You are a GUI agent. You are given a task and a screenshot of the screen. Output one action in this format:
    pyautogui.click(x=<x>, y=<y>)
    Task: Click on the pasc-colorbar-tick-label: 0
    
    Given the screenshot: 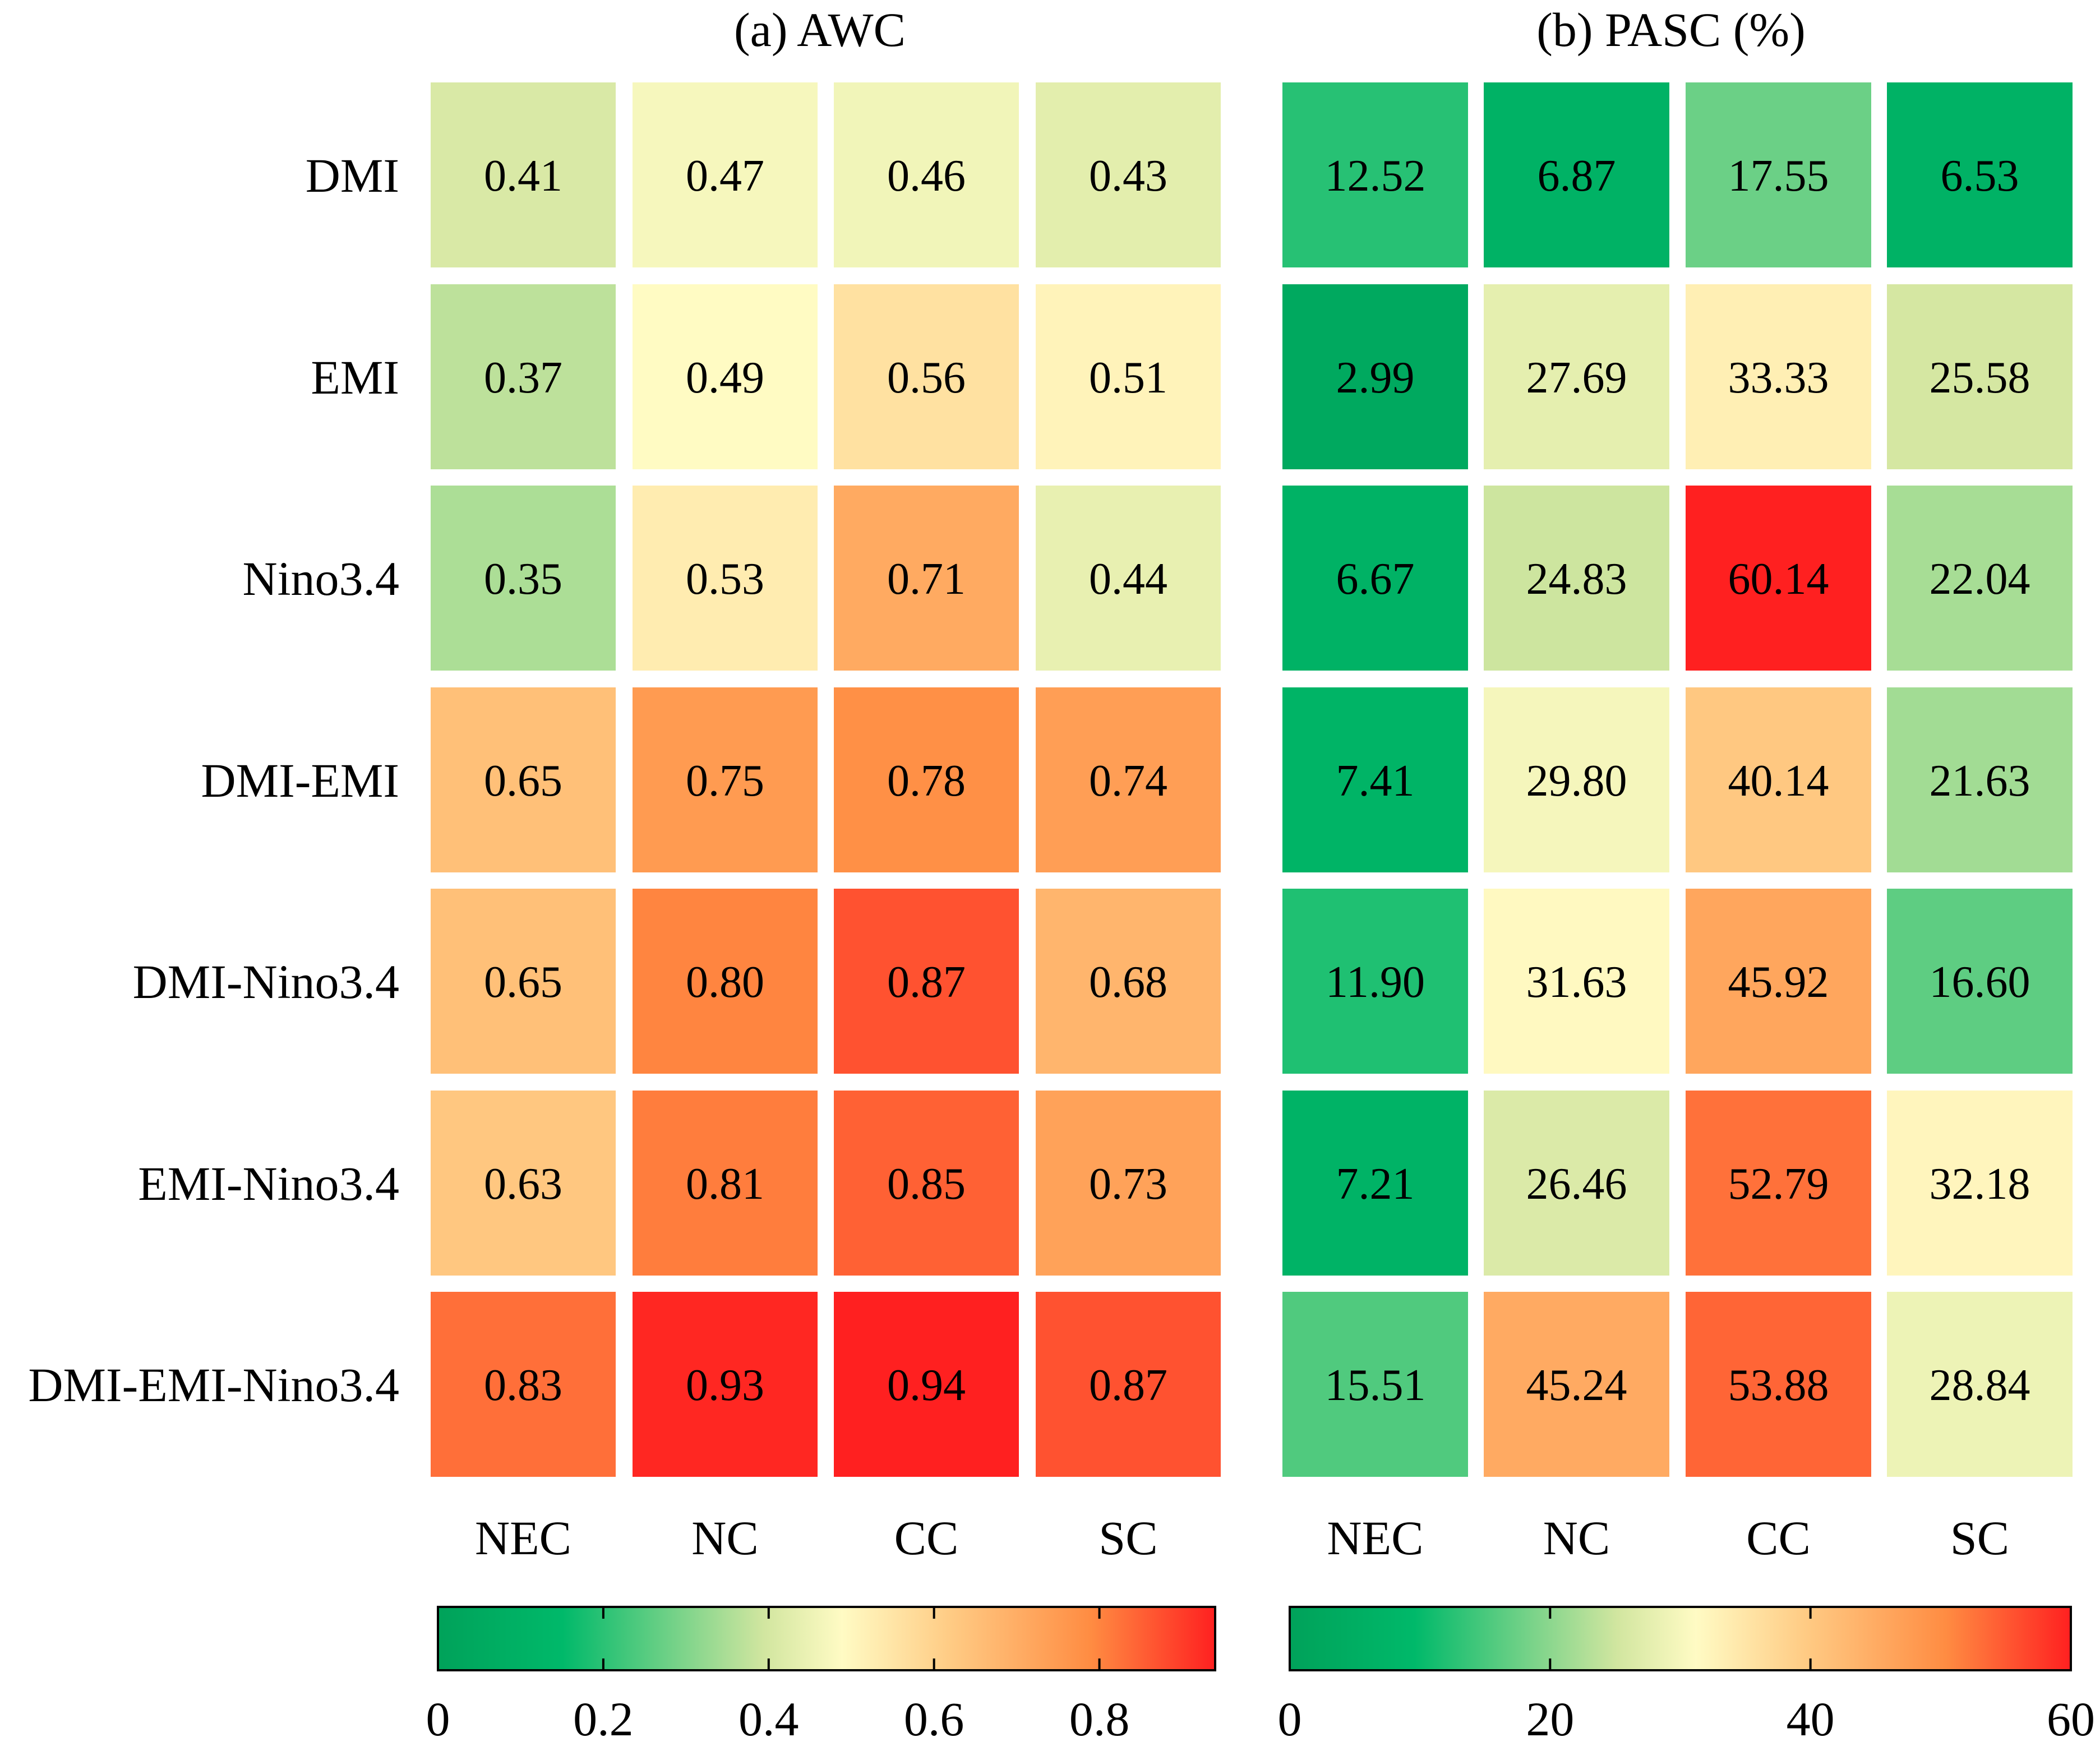 What is the action you would take?
    pyautogui.click(x=1290, y=1719)
    